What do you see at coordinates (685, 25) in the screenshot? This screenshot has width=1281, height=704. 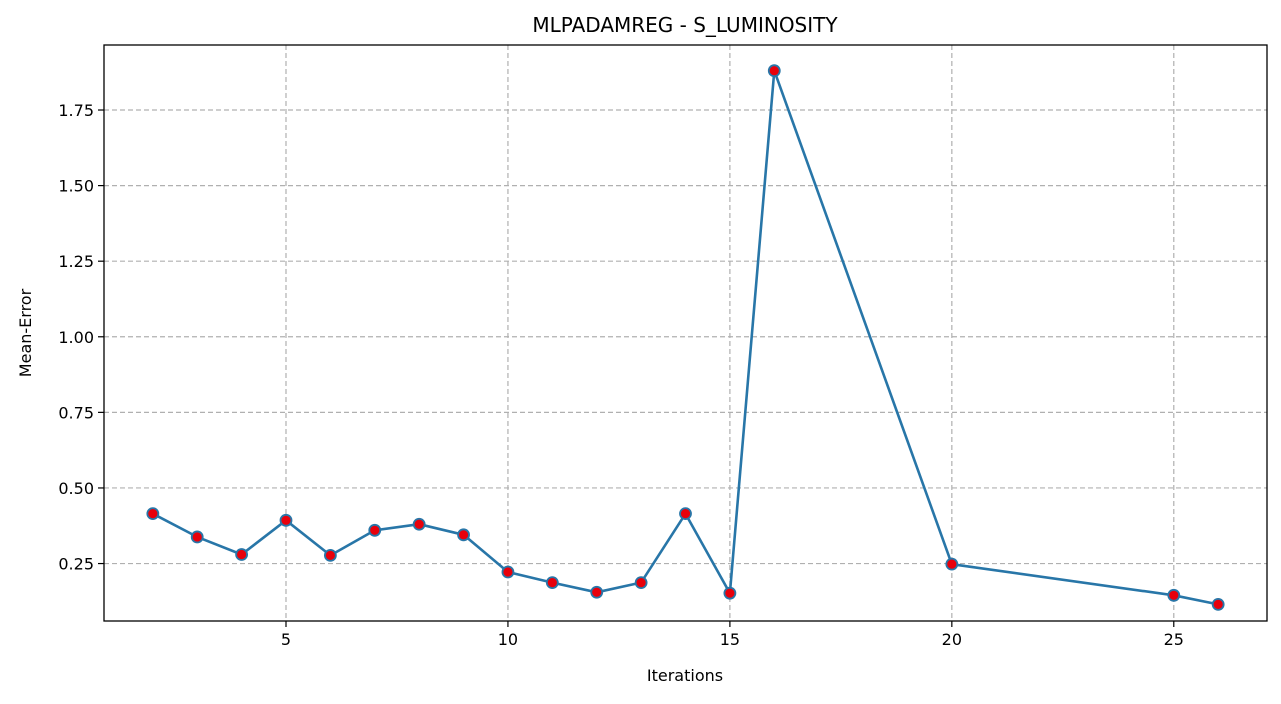 I see `chart-title: MLPADAMREG - S_LUMINOSITY` at bounding box center [685, 25].